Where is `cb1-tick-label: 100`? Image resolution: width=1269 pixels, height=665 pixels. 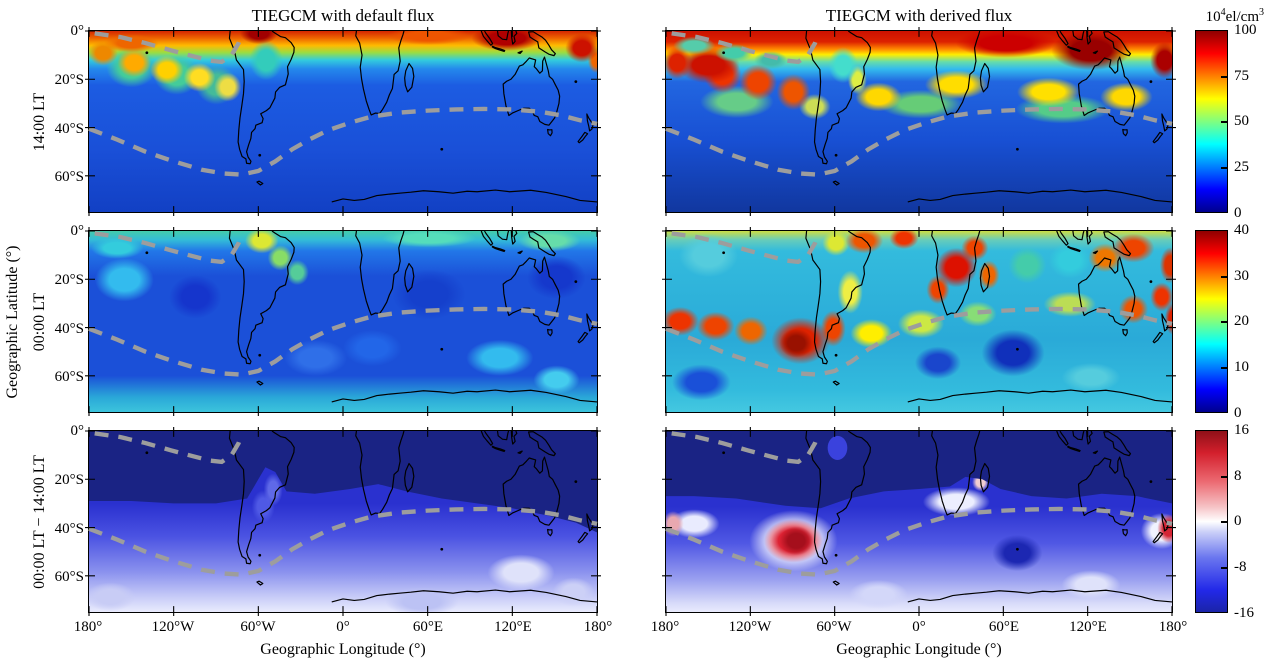 cb1-tick-label: 100 is located at coordinates (1245, 30).